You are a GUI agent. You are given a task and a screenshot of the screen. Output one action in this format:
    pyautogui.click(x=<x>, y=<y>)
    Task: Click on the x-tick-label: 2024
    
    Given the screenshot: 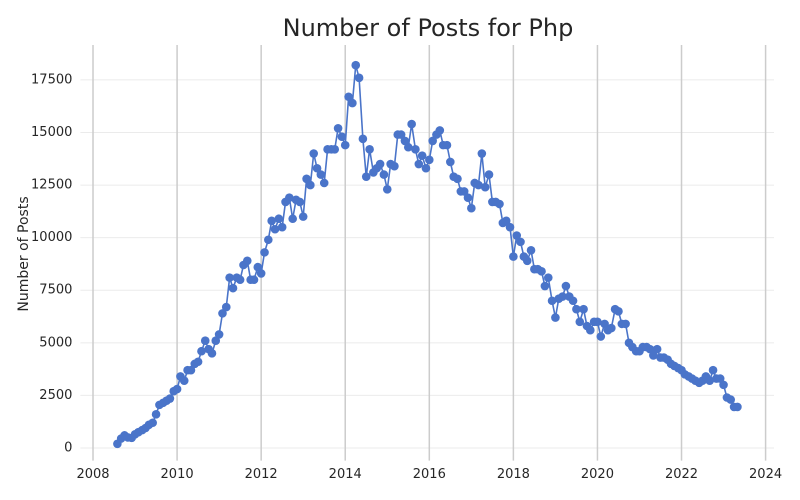 What is the action you would take?
    pyautogui.click(x=765, y=474)
    